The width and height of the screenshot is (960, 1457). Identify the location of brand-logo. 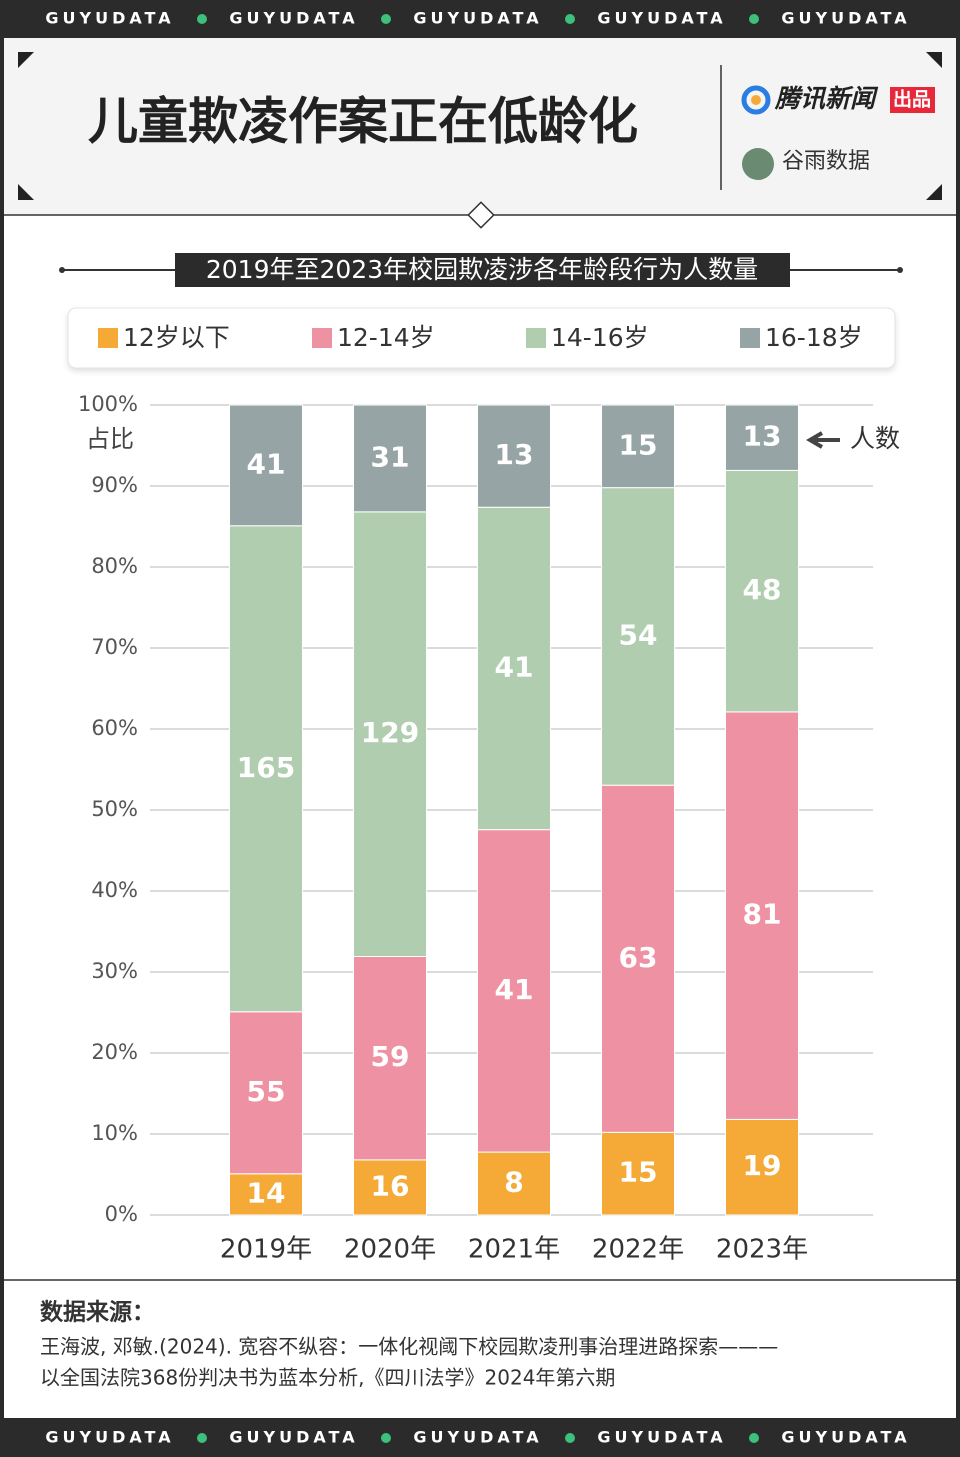
(756, 100).